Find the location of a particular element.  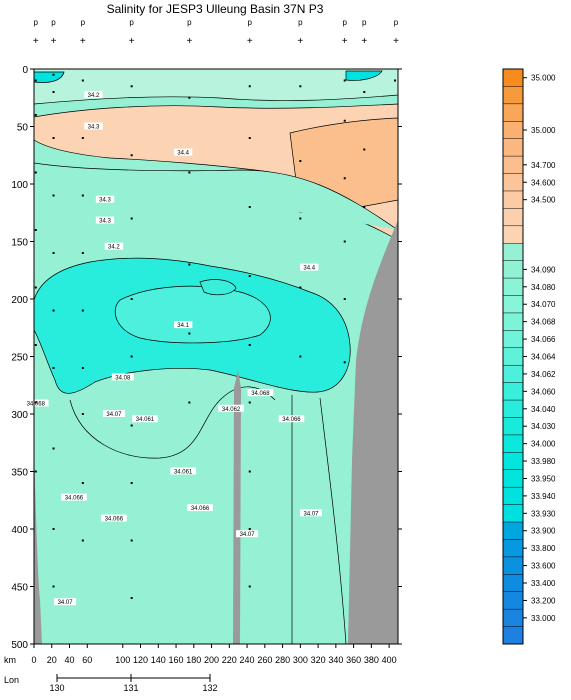

colorbar-label: 33.900 is located at coordinates (543, 531).